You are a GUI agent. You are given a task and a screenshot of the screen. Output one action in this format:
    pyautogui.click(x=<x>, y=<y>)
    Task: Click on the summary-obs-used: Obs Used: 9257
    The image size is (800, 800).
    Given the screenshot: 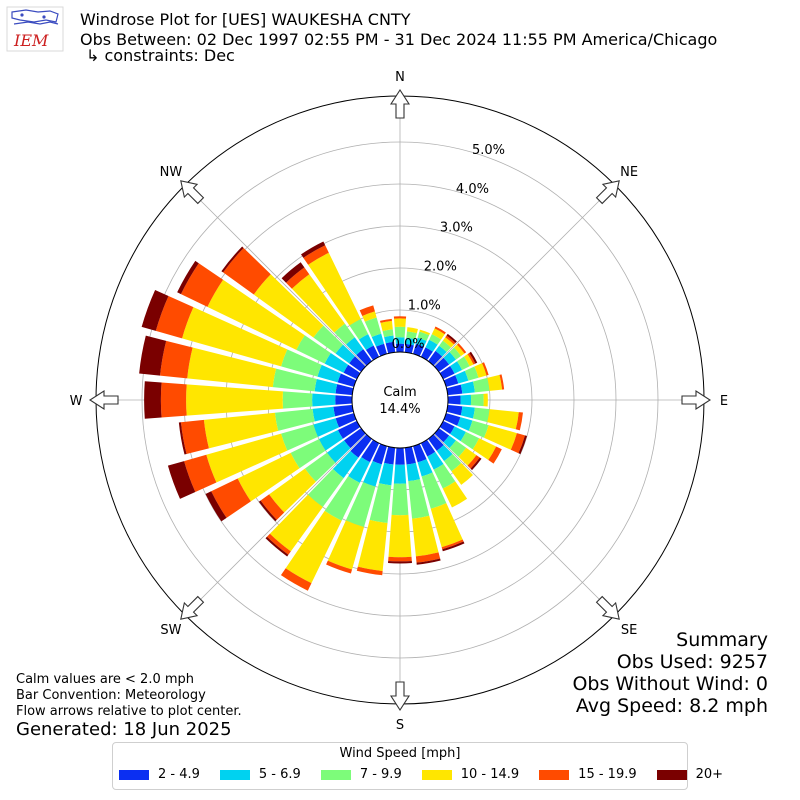 What is the action you would take?
    pyautogui.click(x=692, y=662)
    